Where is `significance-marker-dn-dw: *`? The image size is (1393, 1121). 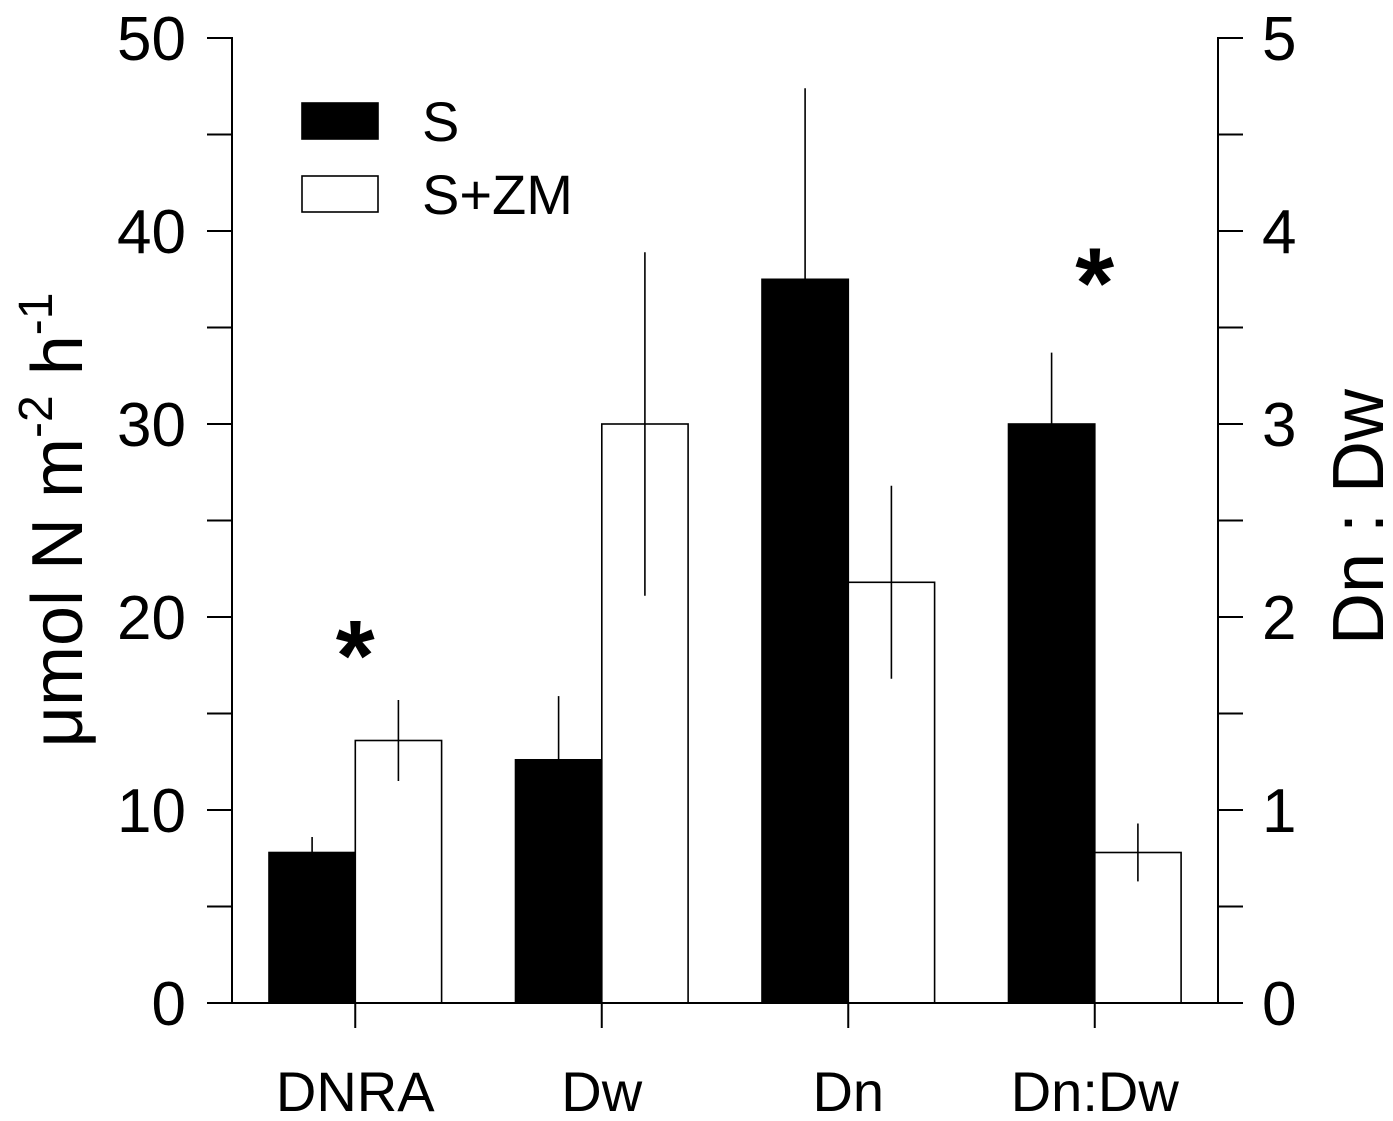 significance-marker-dn-dw: * is located at coordinates (1094, 284).